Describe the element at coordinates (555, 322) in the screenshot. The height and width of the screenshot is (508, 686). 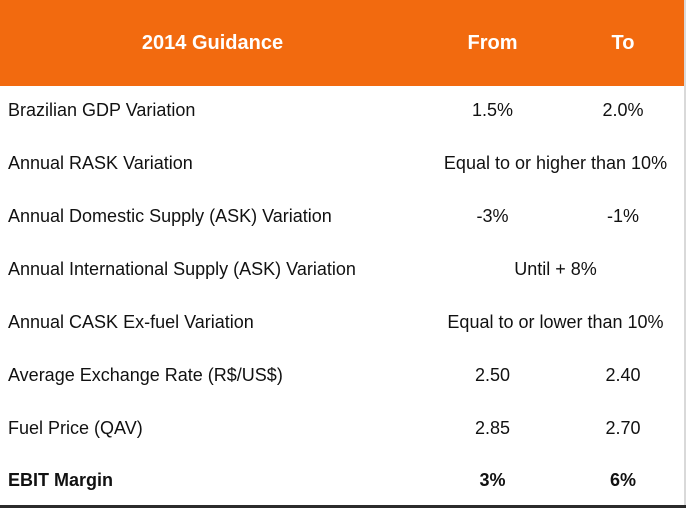
I see `row-span-value: Equal to or lower than 10%` at that location.